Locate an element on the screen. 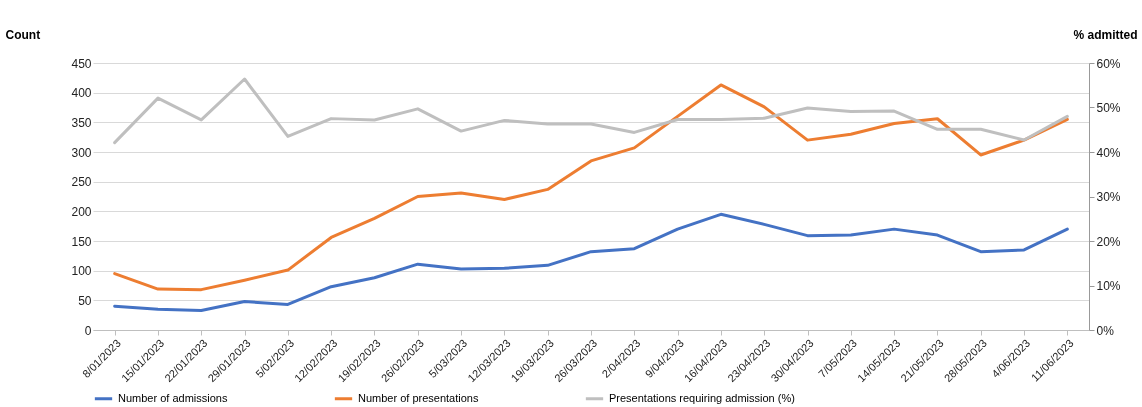  y2-axis-title: % admitted is located at coordinates (1105, 34).